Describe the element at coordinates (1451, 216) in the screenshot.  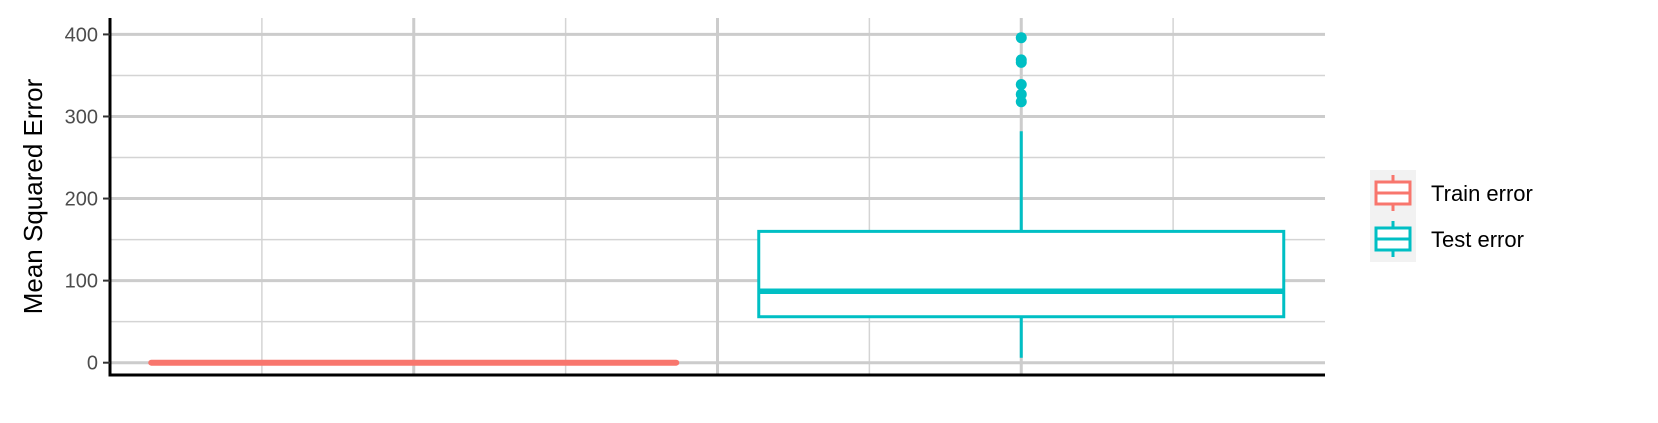
I see `legend: Train error Test error` at that location.